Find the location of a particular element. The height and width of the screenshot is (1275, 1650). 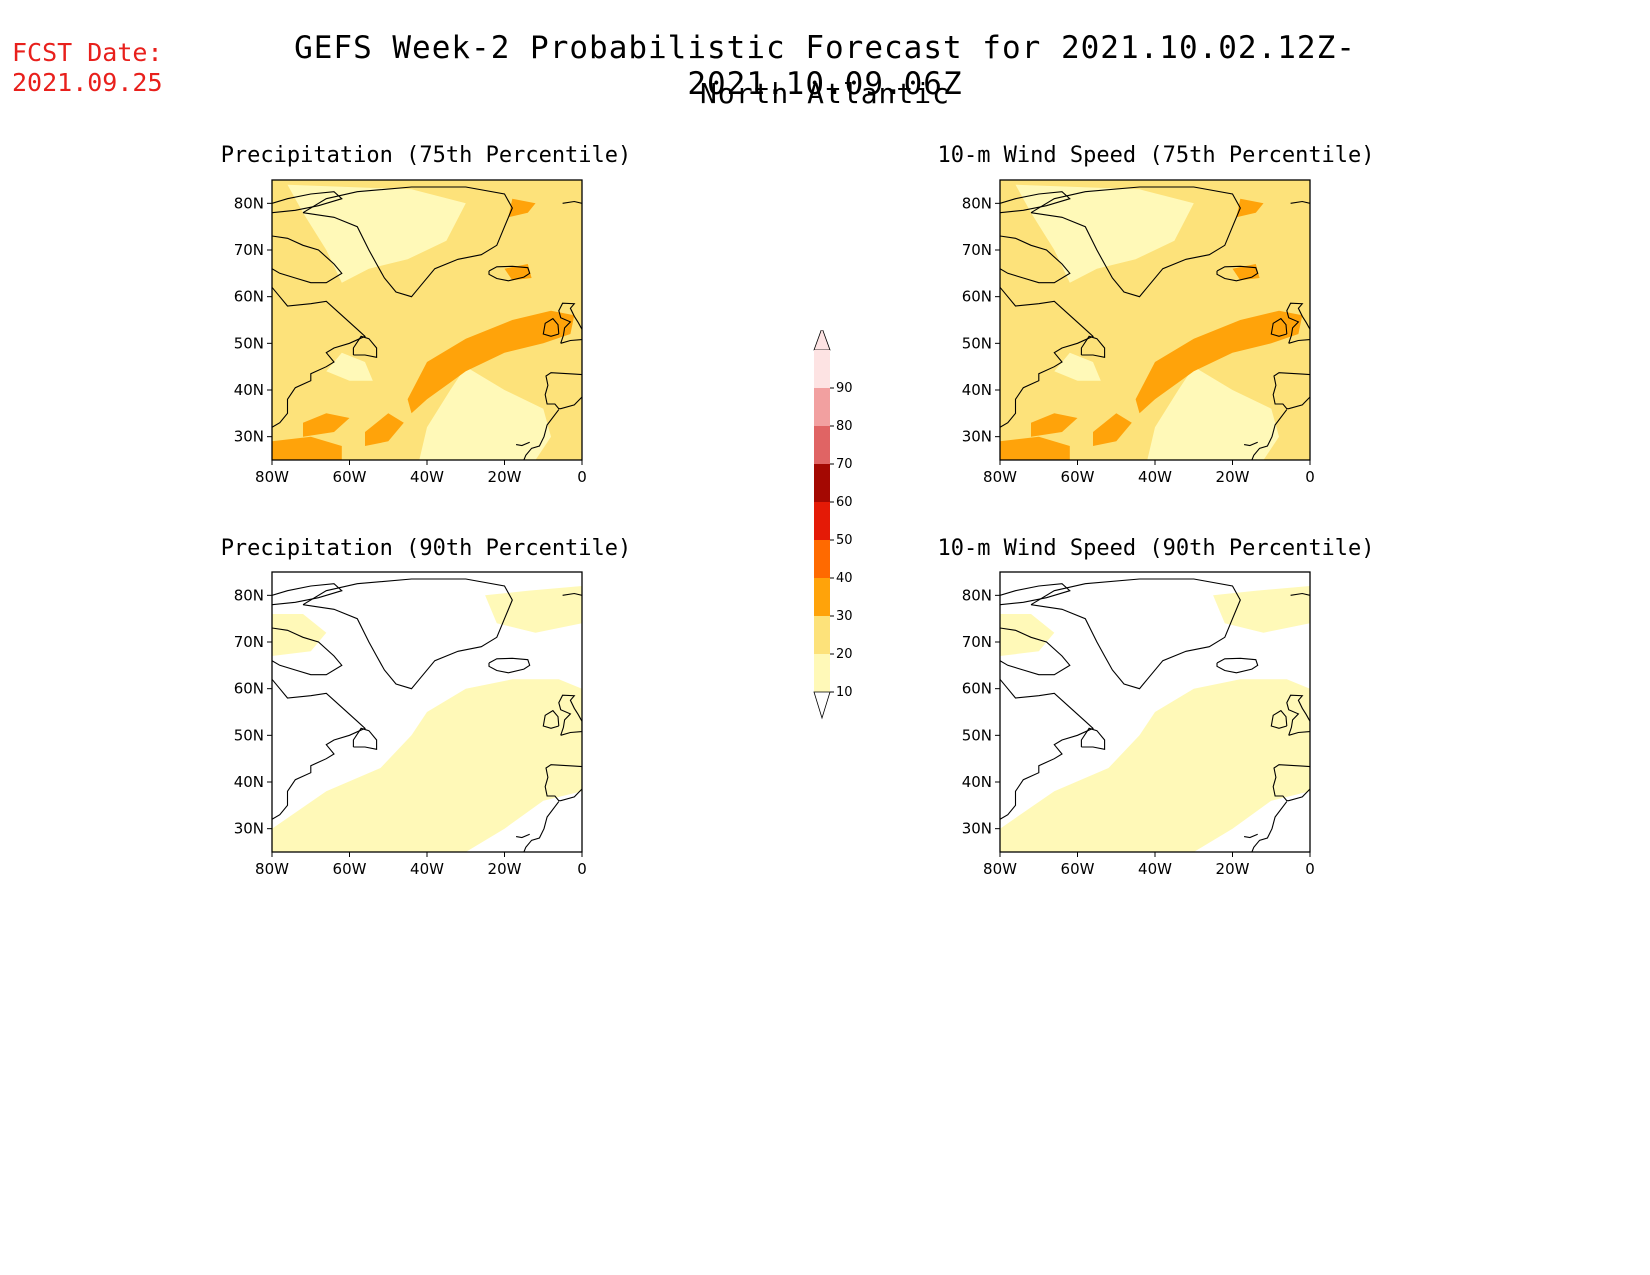

map-precip-90: 80N 70N 60N 50N 40N 30N 80W 60W 40W 20W 0 is located at coordinates (410, 724).